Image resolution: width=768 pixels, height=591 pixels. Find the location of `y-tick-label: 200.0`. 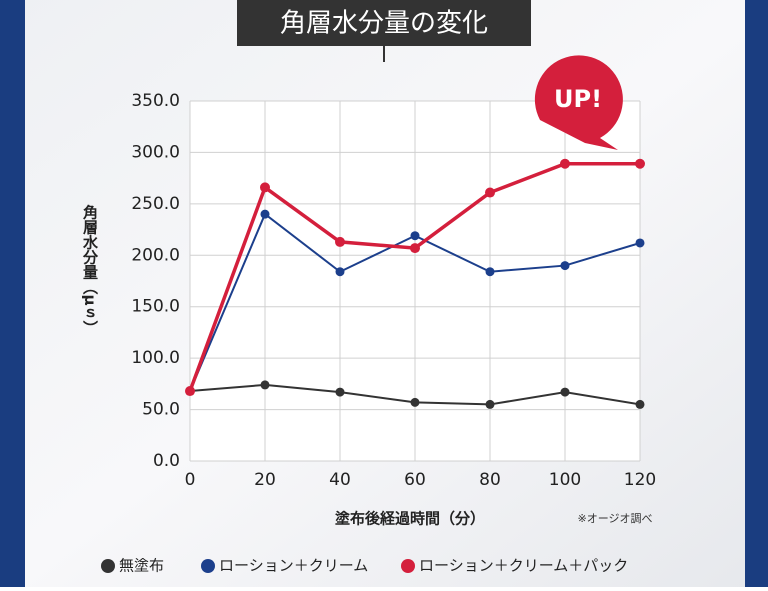

y-tick-label: 200.0 is located at coordinates (155, 255).